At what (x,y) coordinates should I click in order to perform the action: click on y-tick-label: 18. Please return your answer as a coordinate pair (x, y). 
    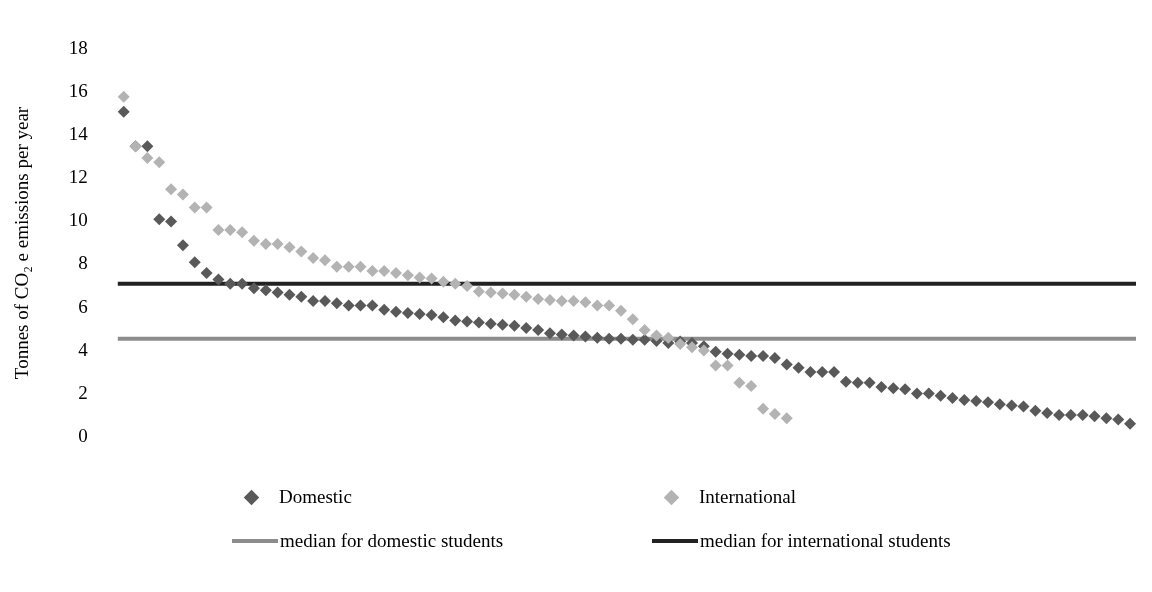
    Looking at the image, I should click on (78, 48).